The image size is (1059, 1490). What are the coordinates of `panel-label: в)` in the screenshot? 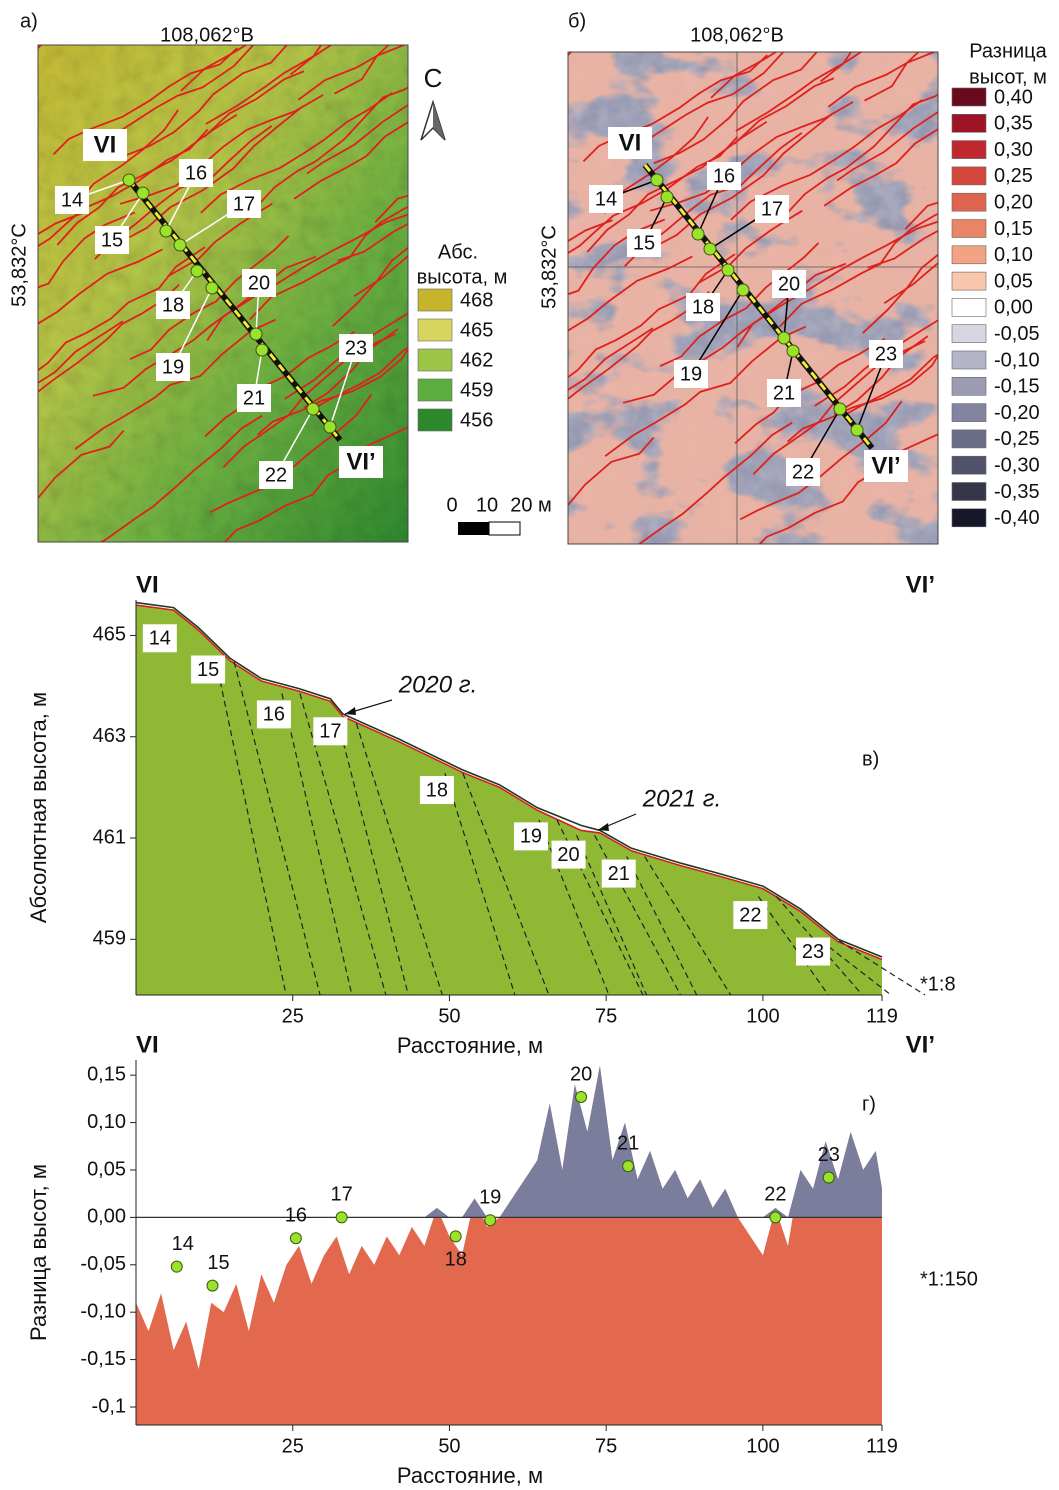 It's located at (870, 759).